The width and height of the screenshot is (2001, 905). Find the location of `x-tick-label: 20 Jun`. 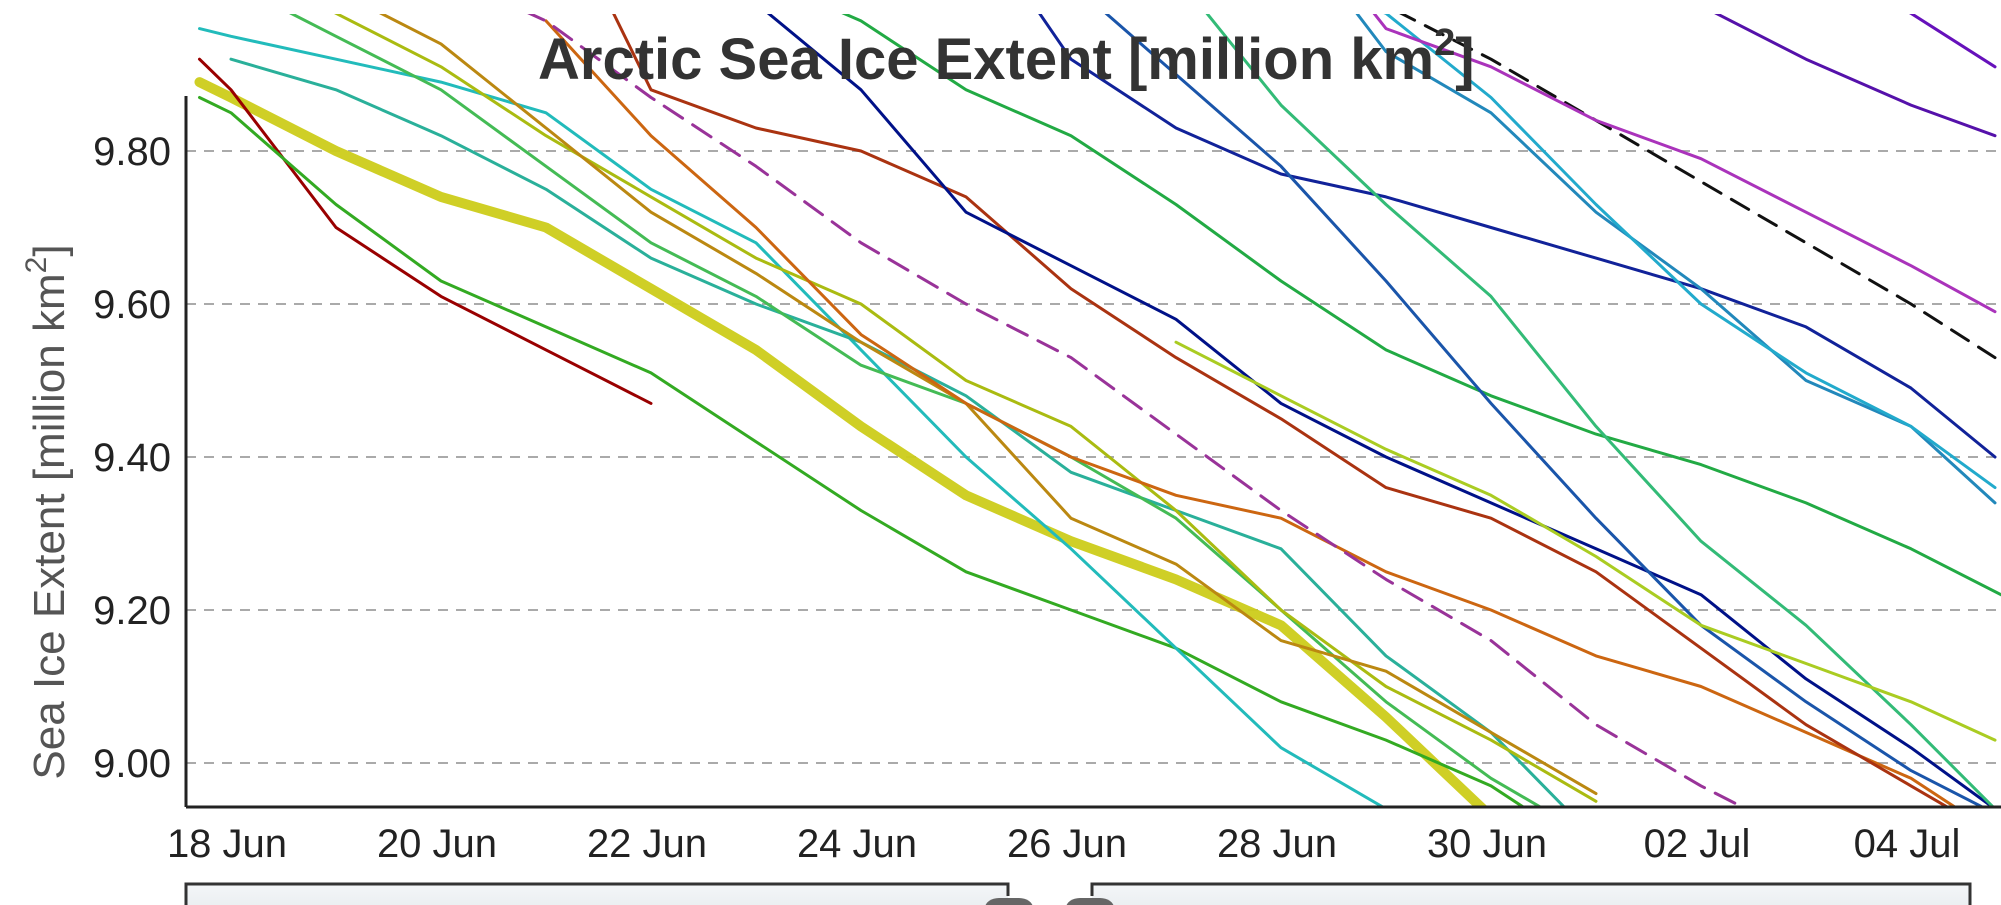

x-tick-label: 20 Jun is located at coordinates (437, 844).